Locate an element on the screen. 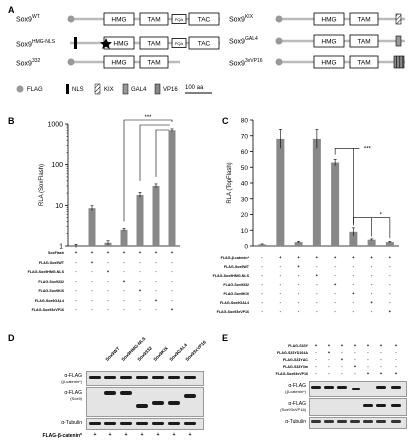 Image resolution: width=414 pixels, height=440 pixels. b-ytick-label: 1 is located at coordinates (61, 247).